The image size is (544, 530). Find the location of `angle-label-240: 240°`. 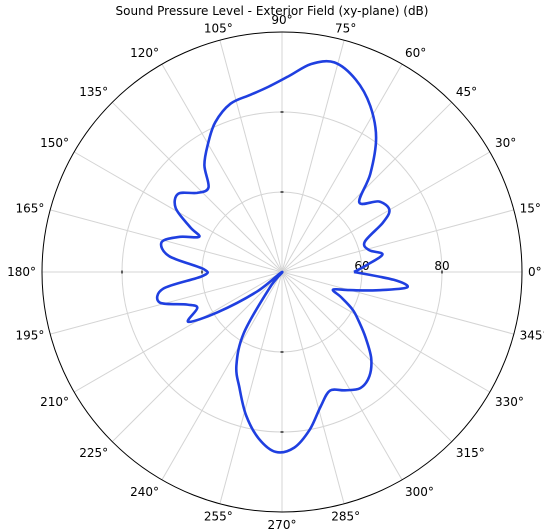

angle-label-240: 240° is located at coordinates (144, 492).